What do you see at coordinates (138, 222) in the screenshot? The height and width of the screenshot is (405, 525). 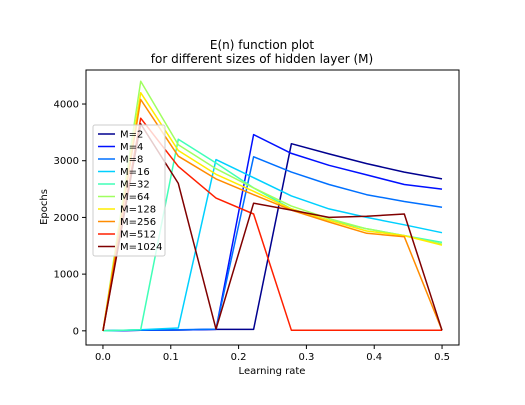 I see `legend-label: M=256` at bounding box center [138, 222].